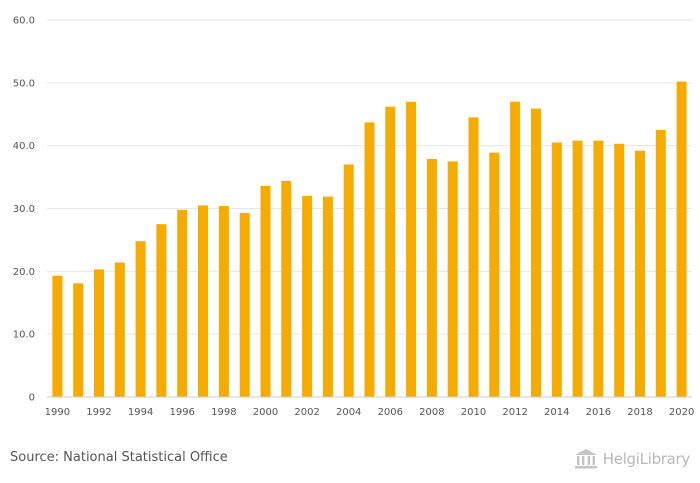  What do you see at coordinates (223, 301) in the screenshot?
I see `bar-1998` at bounding box center [223, 301].